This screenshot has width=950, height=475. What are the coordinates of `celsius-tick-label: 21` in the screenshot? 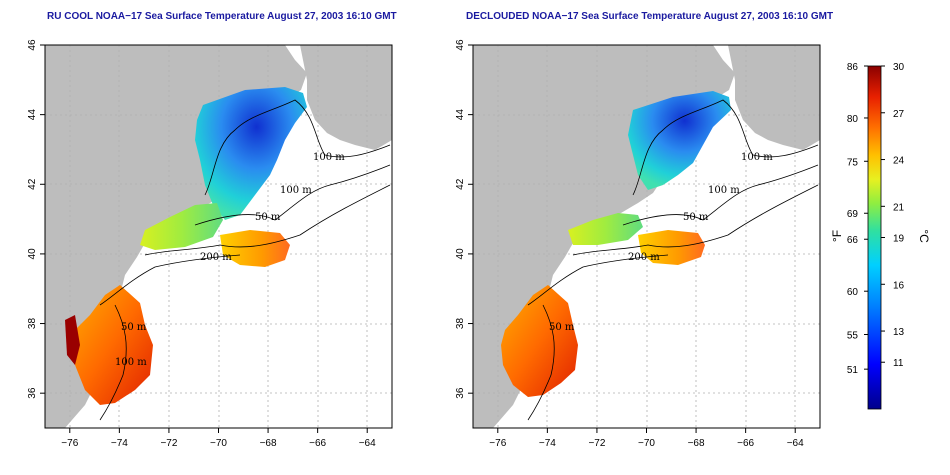 It's located at (899, 207).